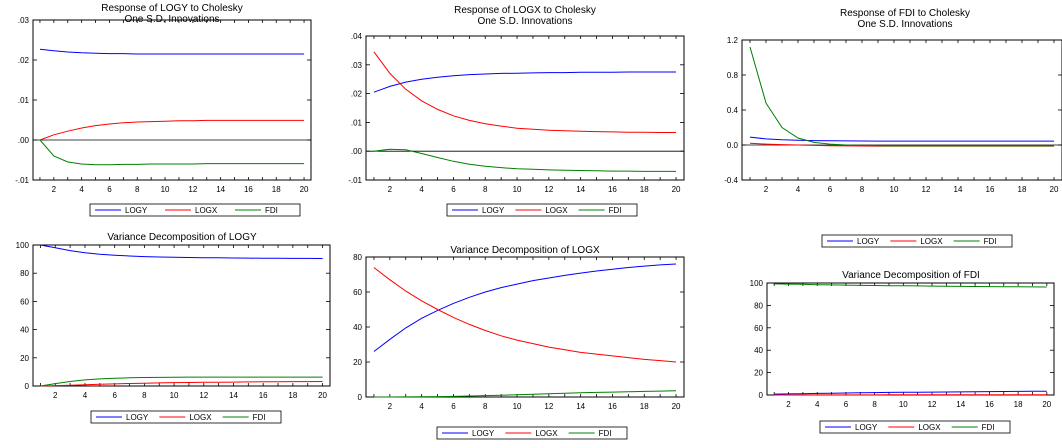  Describe the element at coordinates (525, 250) in the screenshot. I see `chart-title: Variance Decomposition of LOGX` at that location.